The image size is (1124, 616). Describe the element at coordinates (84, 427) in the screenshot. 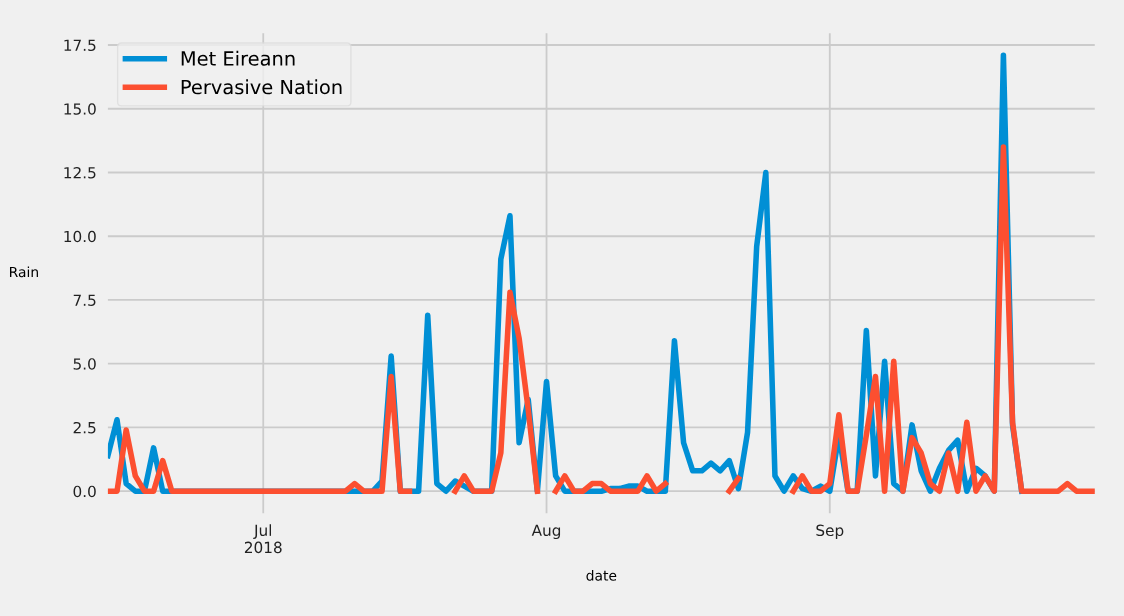

I see `y-tick-label: 2.5` at that location.